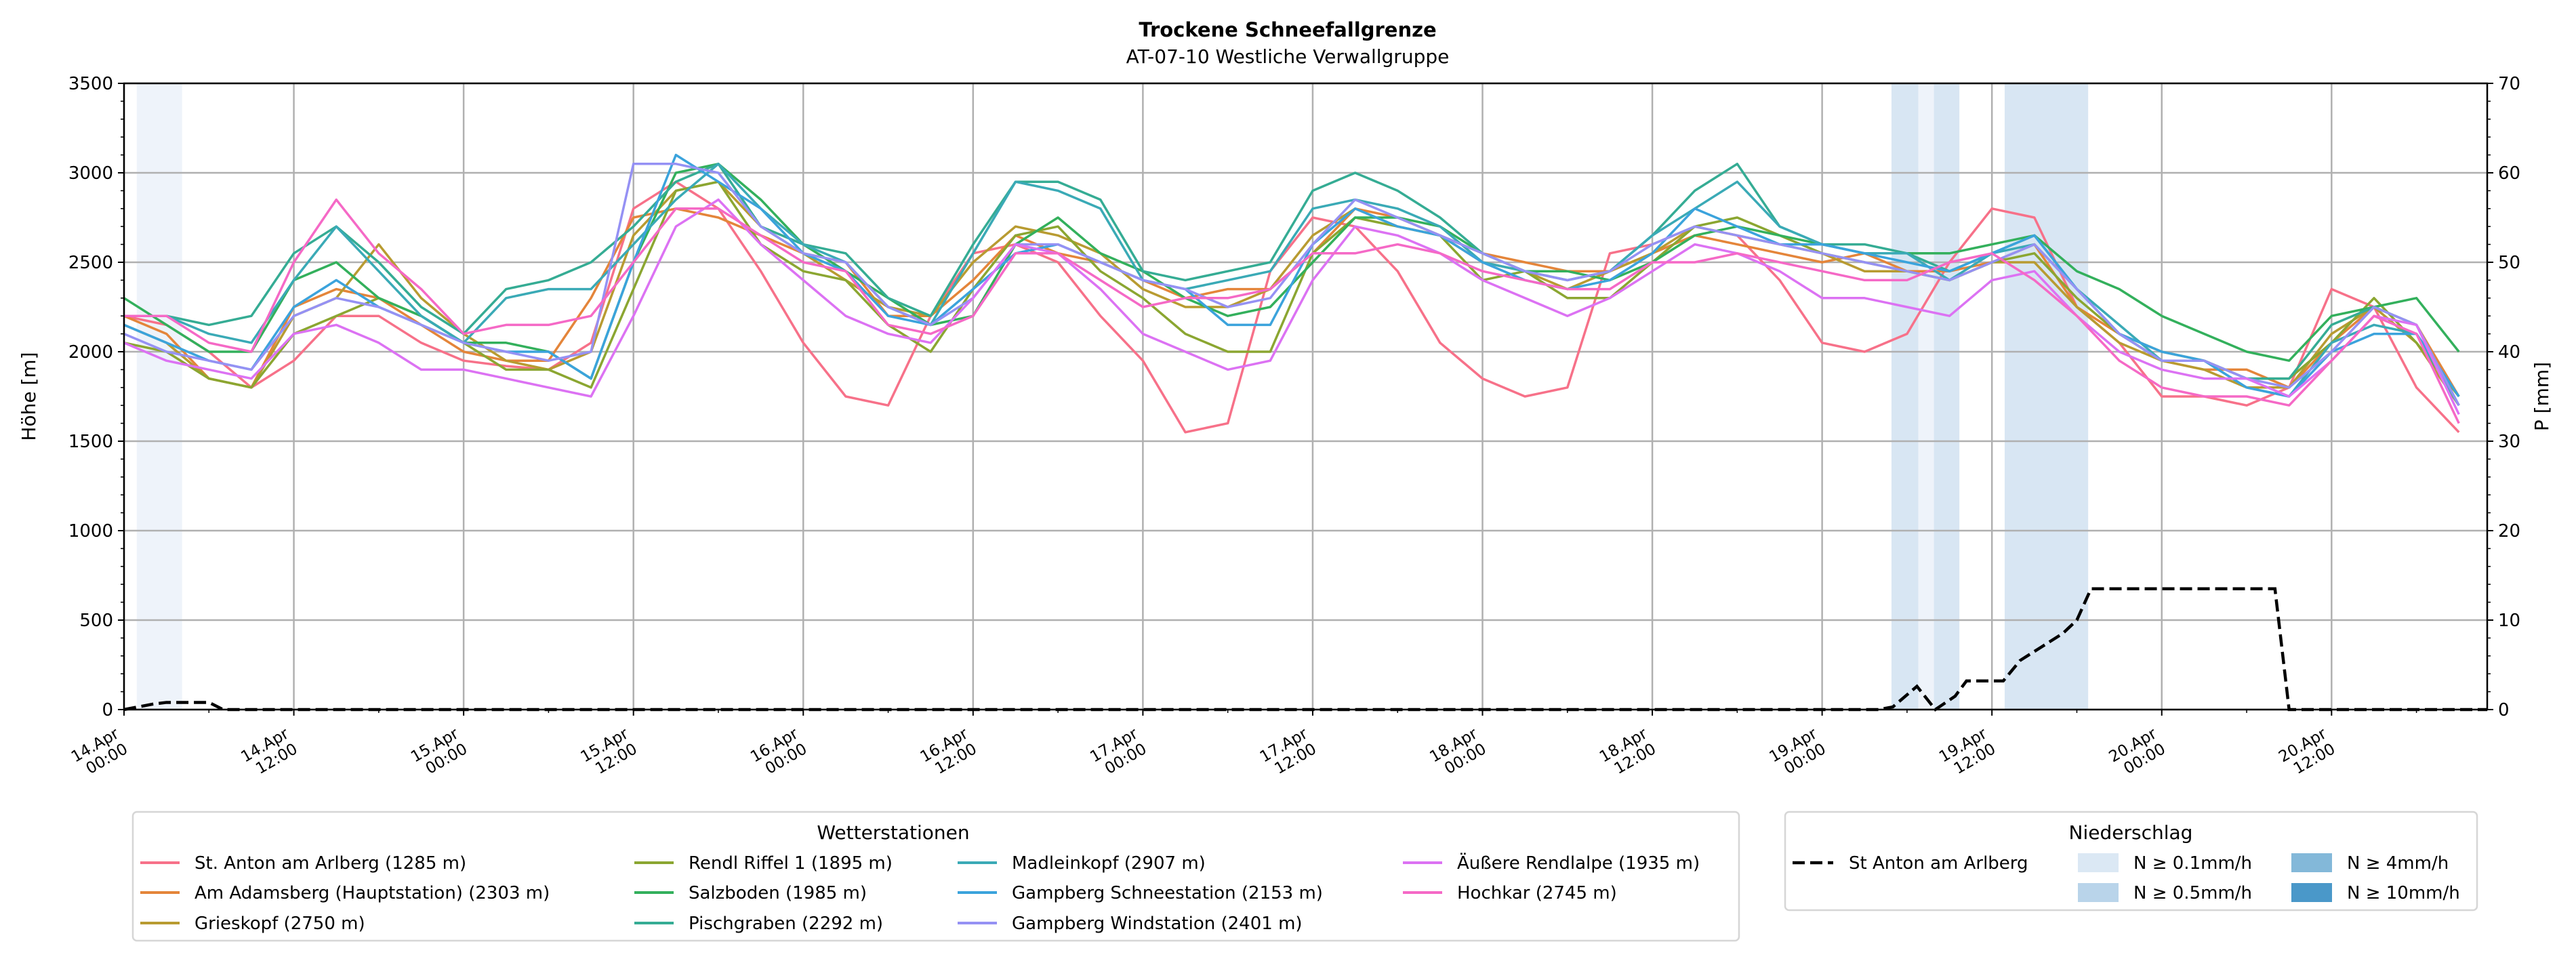 The image size is (2576, 961). I want to click on precip-line, so click(1305, 649).